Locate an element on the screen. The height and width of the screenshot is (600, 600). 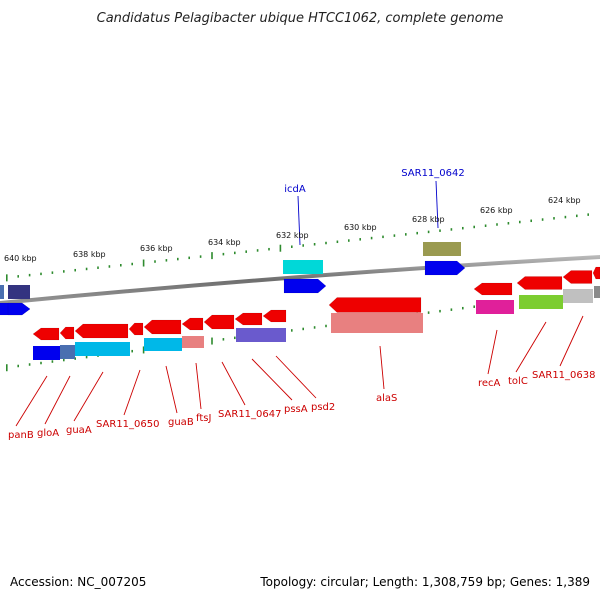
gene-arrow-pssA is located at coordinates (248, 319).